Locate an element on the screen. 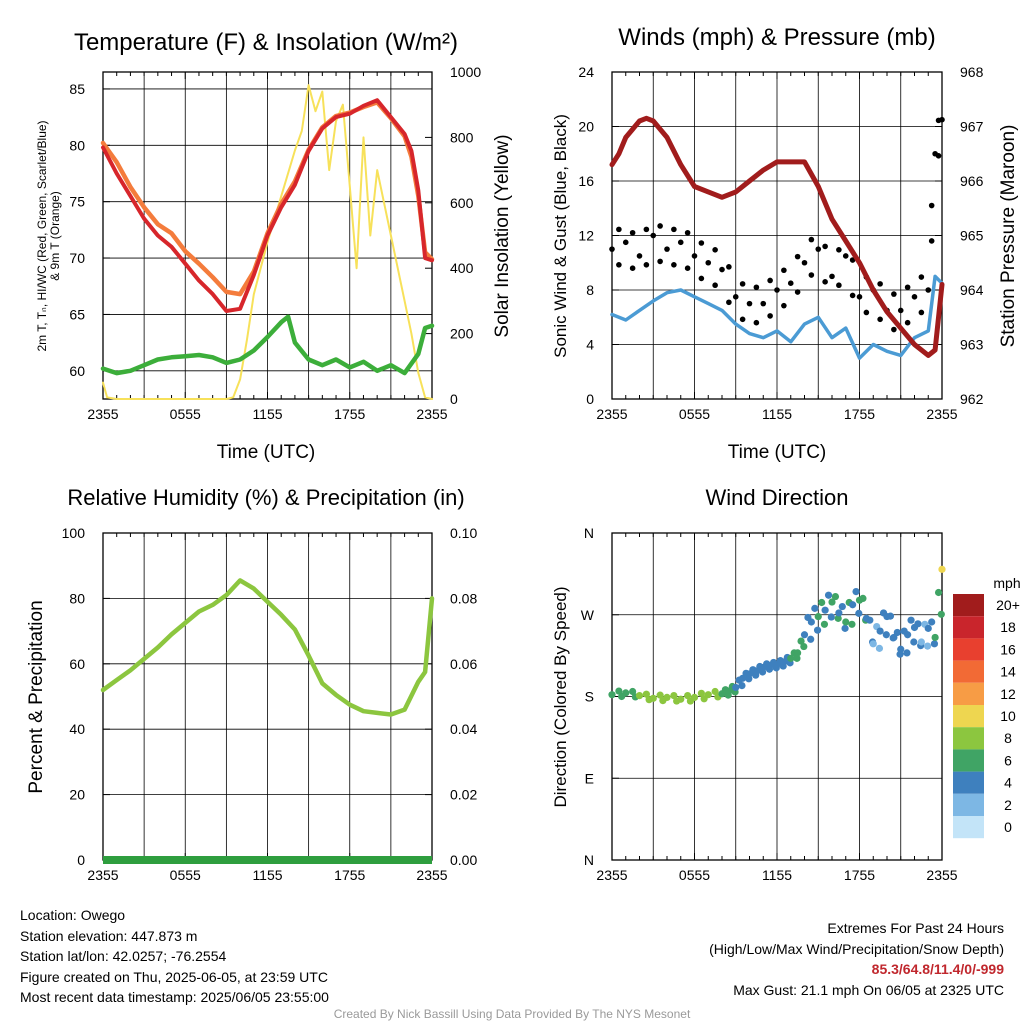 Image resolution: width=1024 pixels, height=1024 pixels. y2-tick-label: 600 is located at coordinates (462, 203).